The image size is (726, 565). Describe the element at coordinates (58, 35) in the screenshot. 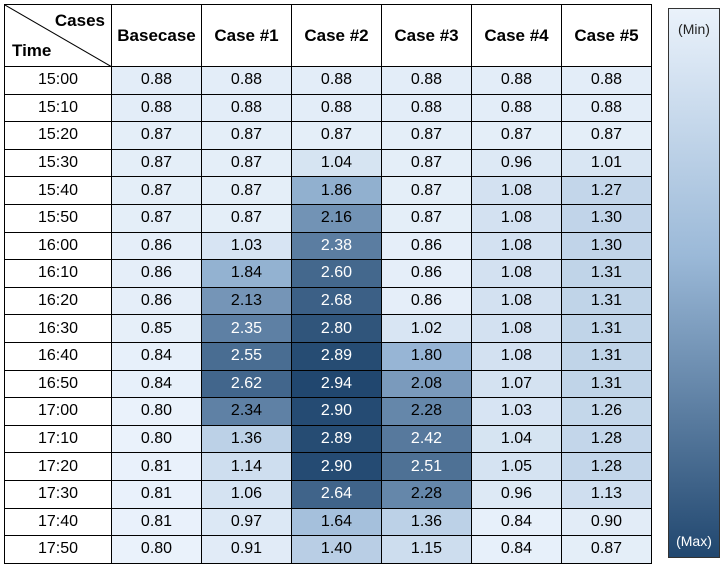

I see `corner-header-cell: Cases Time` at that location.